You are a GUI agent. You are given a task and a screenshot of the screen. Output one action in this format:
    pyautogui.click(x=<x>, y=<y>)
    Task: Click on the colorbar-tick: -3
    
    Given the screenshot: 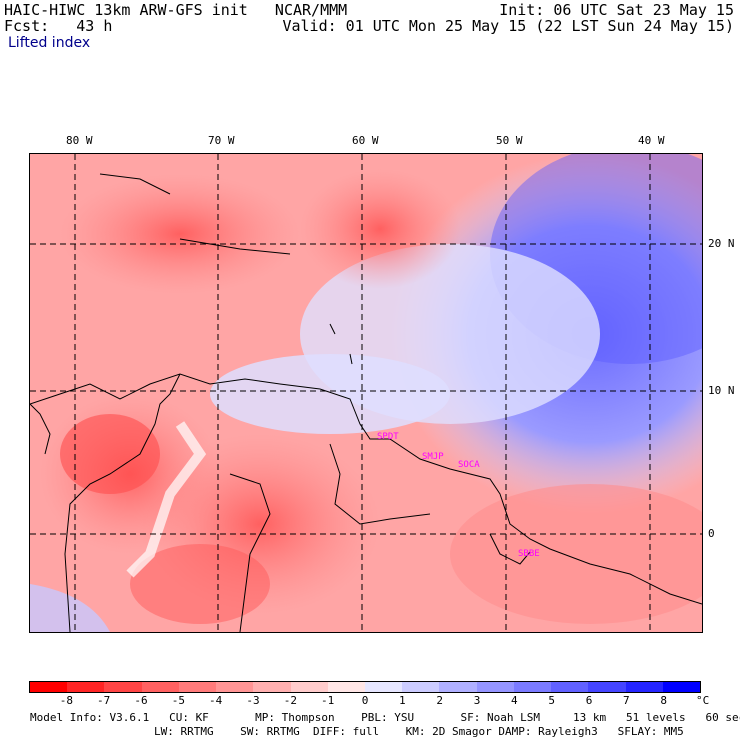 What is the action you would take?
    pyautogui.click(x=253, y=700)
    